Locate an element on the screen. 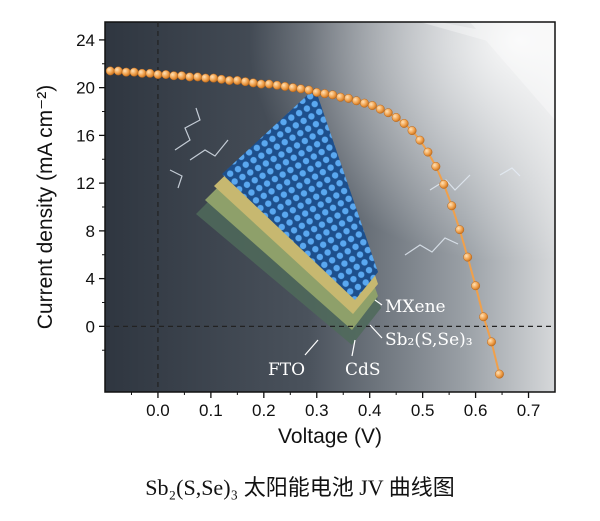 Image resolution: width=600 pixels, height=521 pixels. x-tick-label: 0.2 is located at coordinates (264, 410).